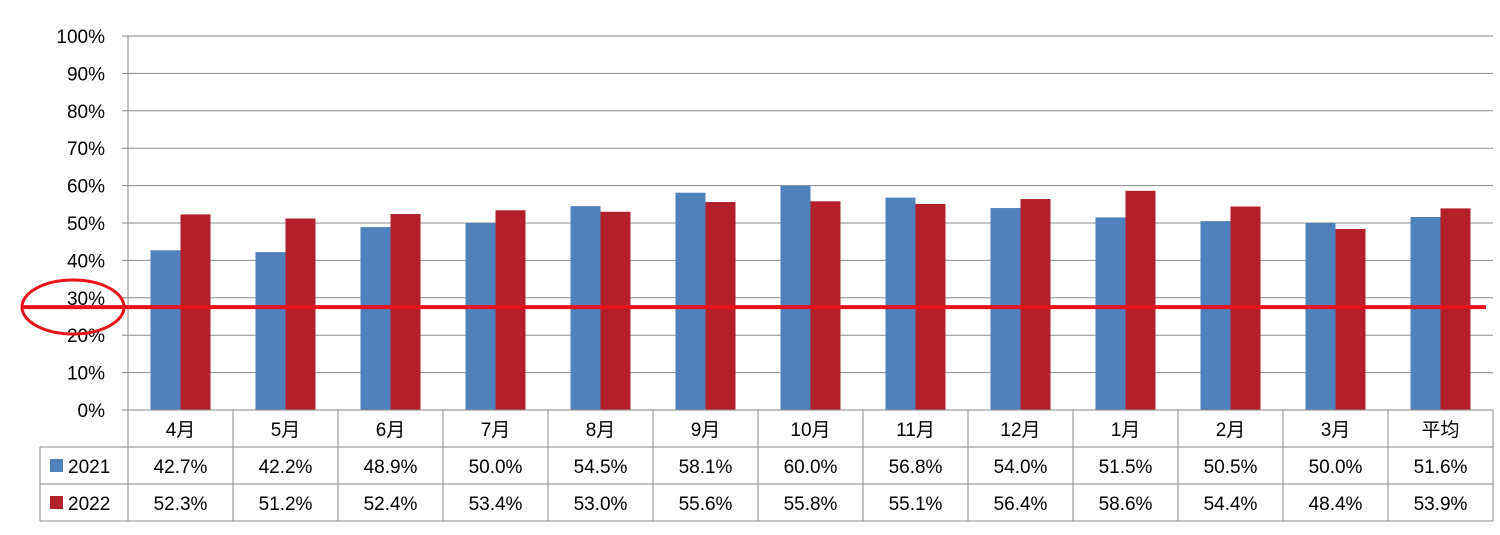 The image size is (1500, 535). What do you see at coordinates (391, 430) in the screenshot?
I see `x-tick-label: 6月` at bounding box center [391, 430].